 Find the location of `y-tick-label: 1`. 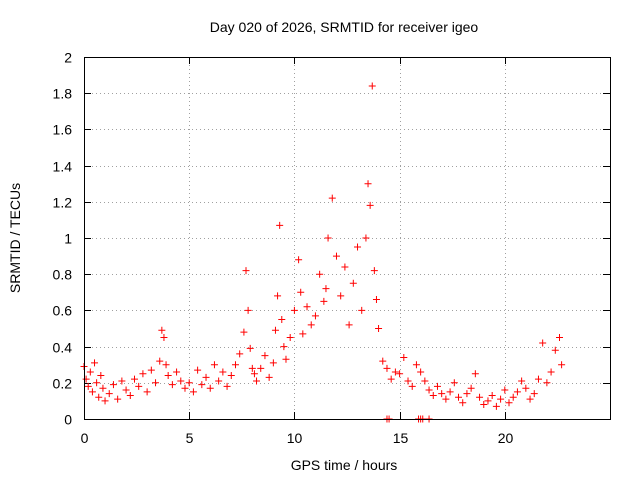

y-tick-label: 1 is located at coordinates (68, 239).